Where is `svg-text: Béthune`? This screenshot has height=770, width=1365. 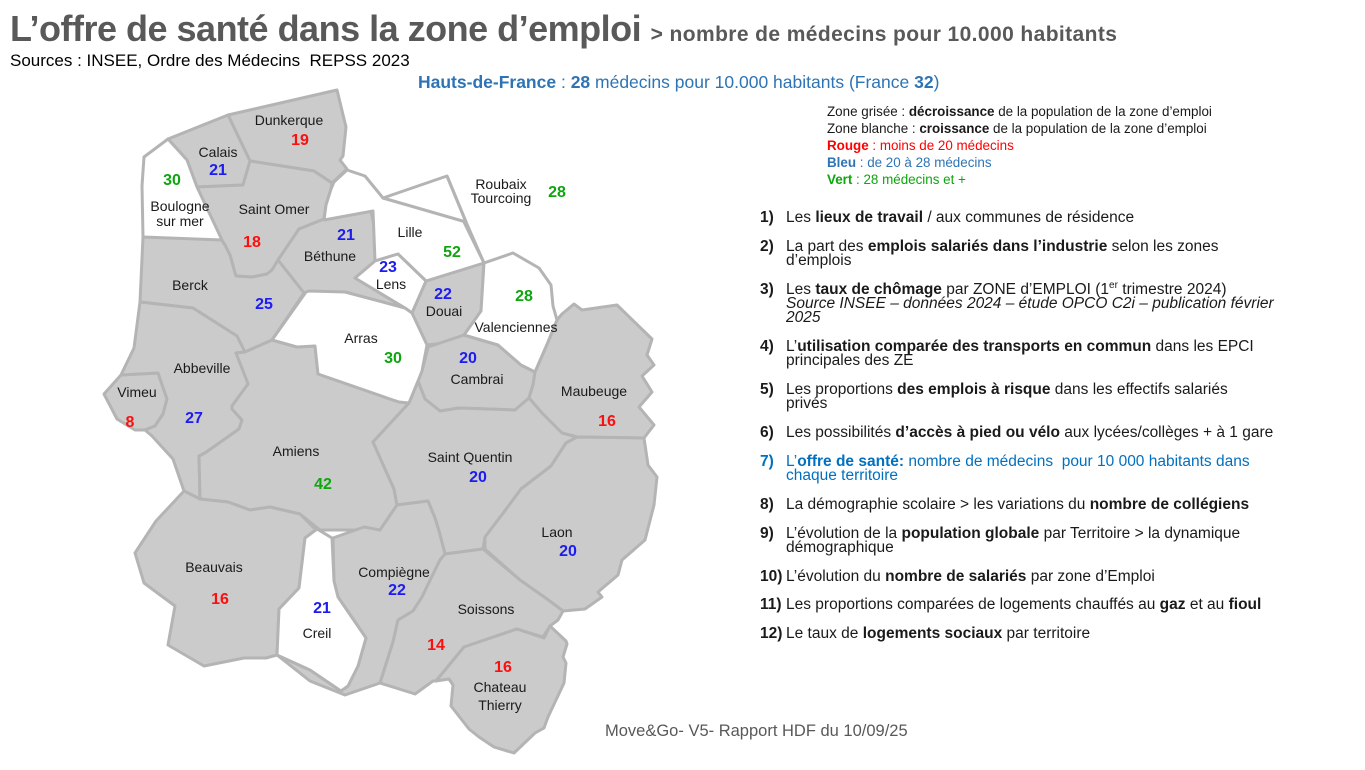 svg-text: Béthune is located at coordinates (330, 256).